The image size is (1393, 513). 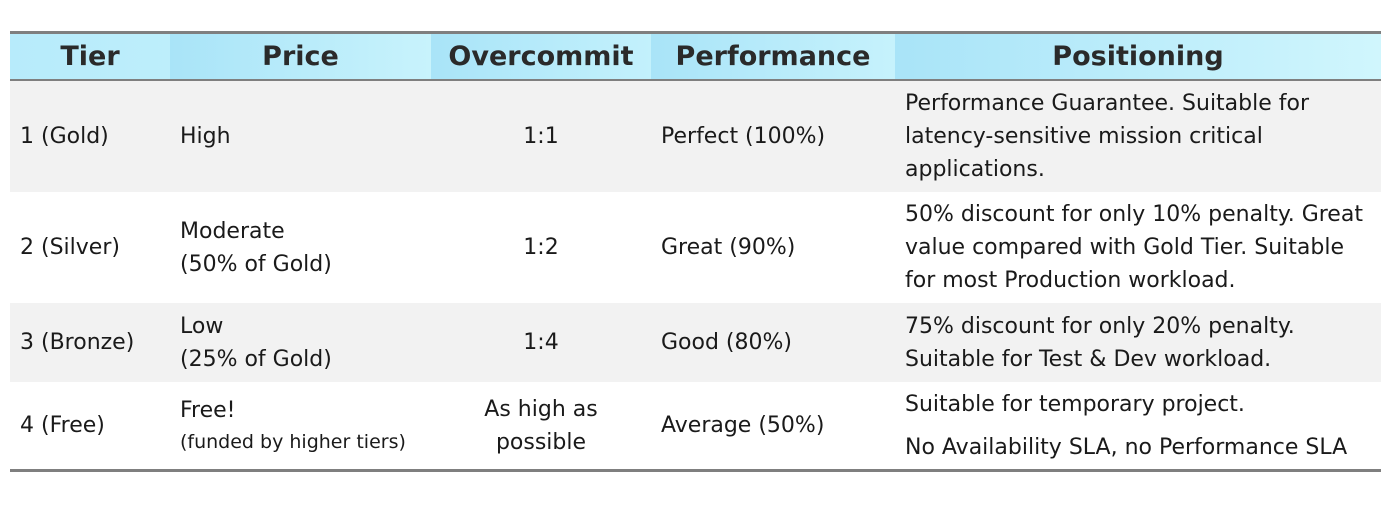 I want to click on overcommit-cell: 1:4, so click(x=541, y=342).